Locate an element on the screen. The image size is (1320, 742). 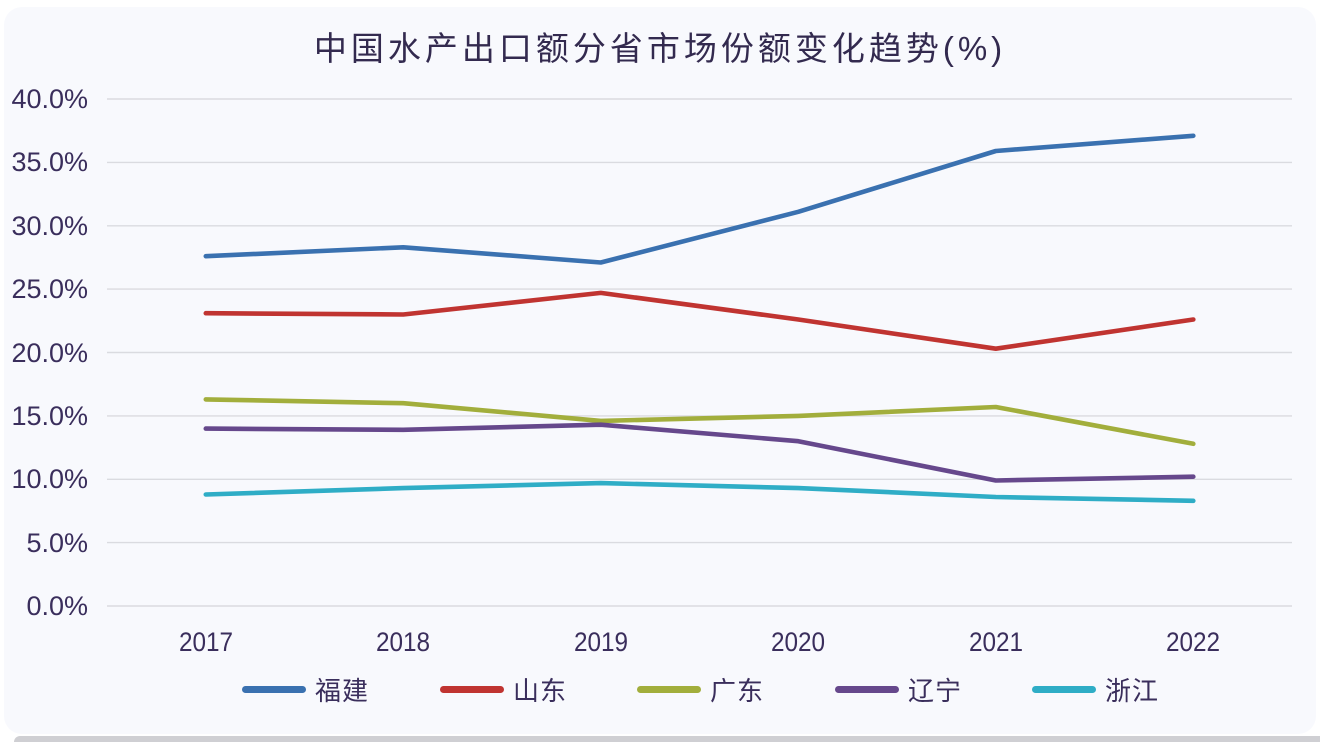
x-tick-label: 2017 is located at coordinates (206, 642).